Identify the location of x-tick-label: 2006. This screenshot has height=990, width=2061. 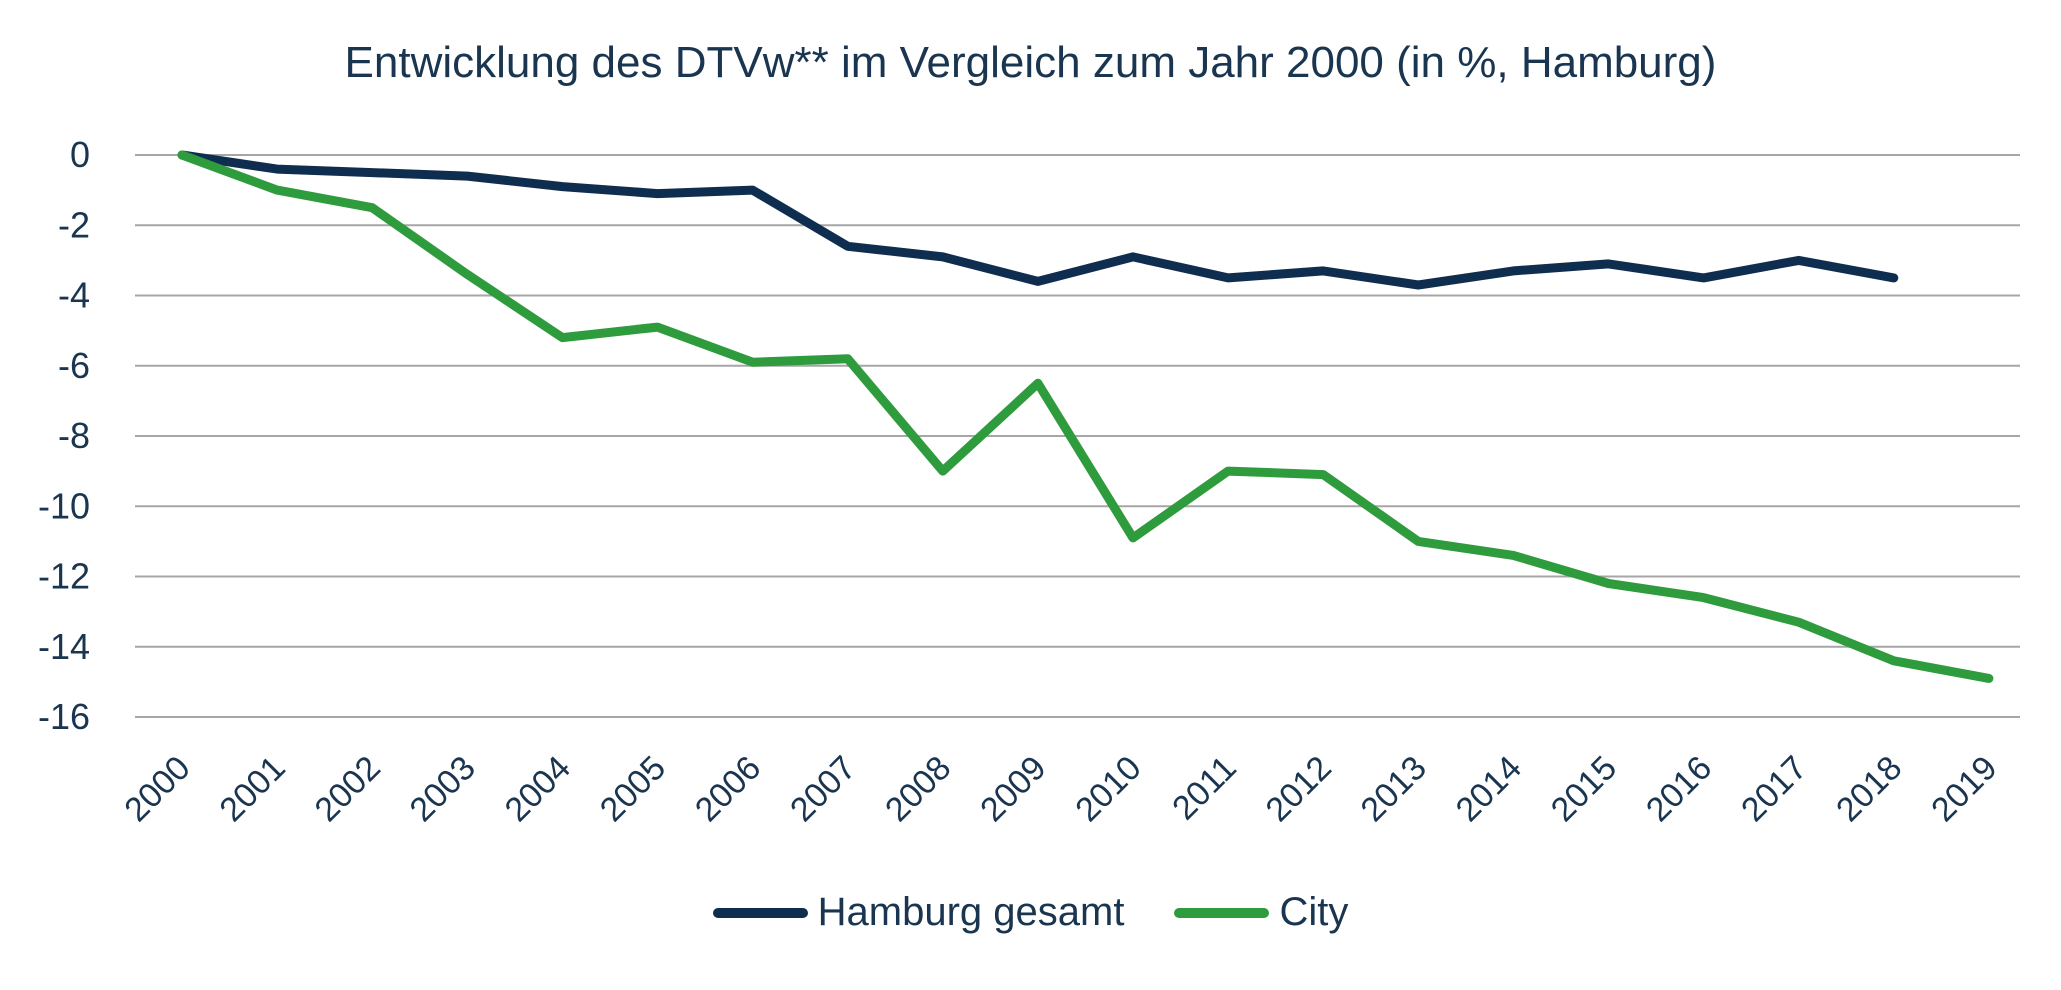
(728, 789).